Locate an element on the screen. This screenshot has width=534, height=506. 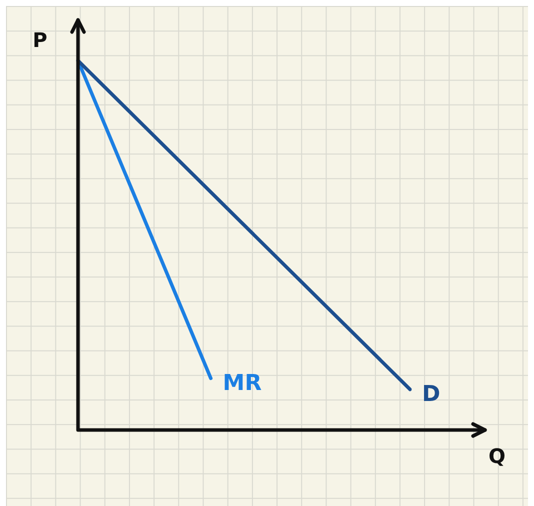
series-label: D is located at coordinates (431, 395).